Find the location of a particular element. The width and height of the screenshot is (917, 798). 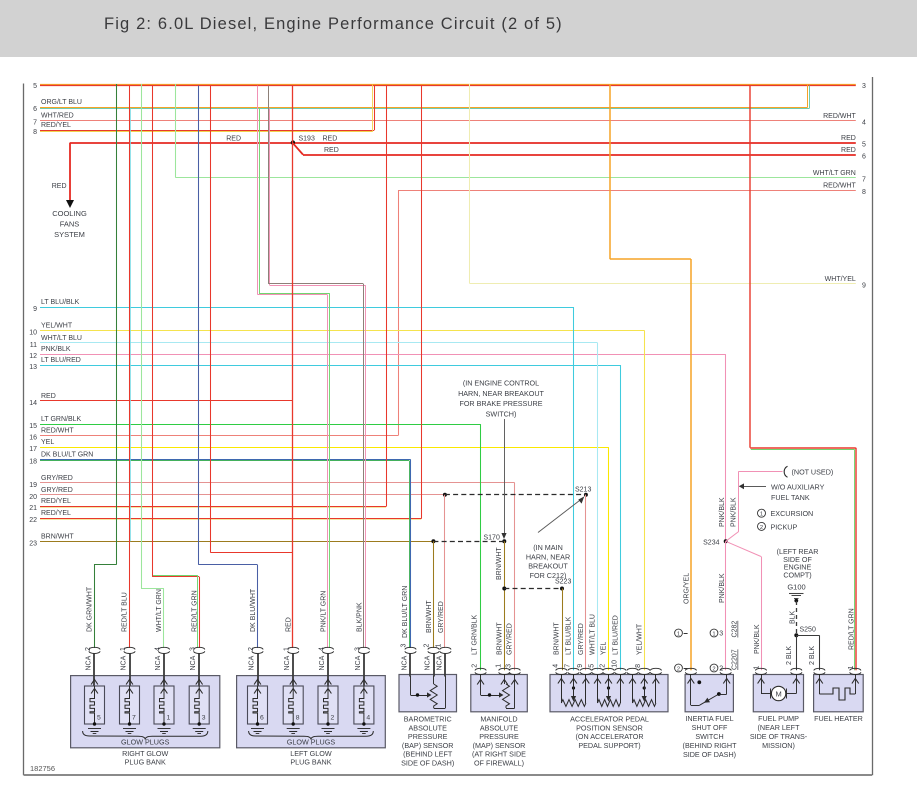

svg-text: 22 is located at coordinates (33, 520).